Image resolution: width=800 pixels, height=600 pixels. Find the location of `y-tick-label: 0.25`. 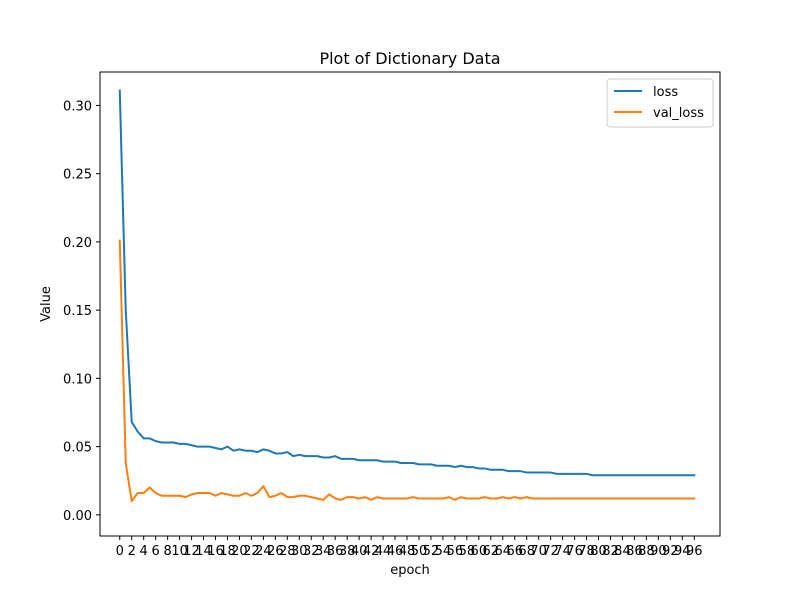

y-tick-label: 0.25 is located at coordinates (77, 175).